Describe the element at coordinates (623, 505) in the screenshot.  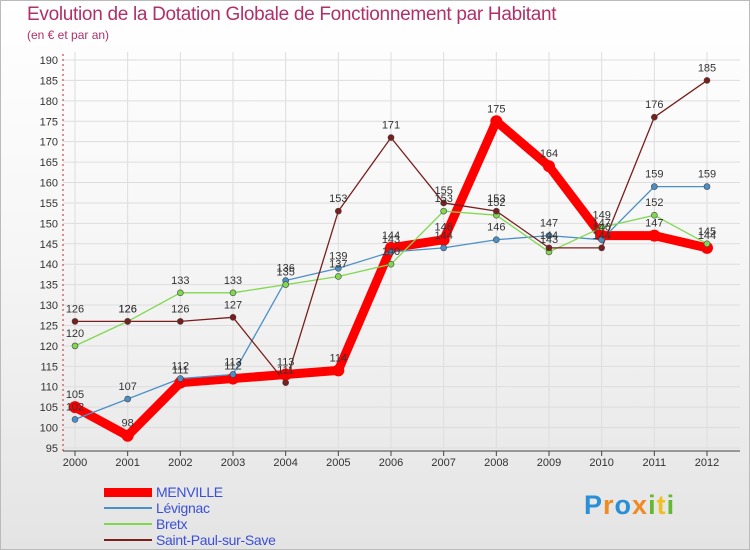
I see `logo-letter: o` at that location.